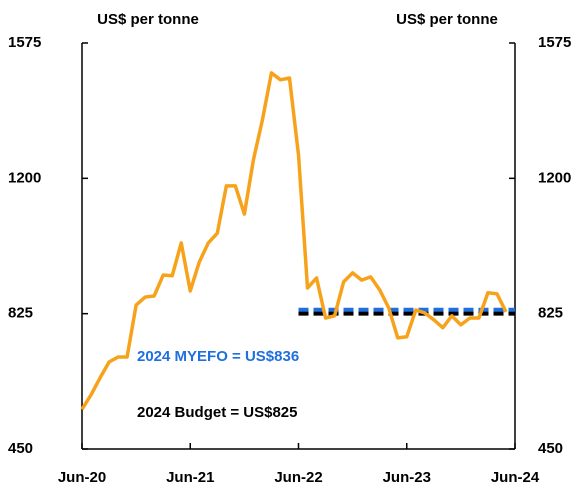 The image size is (585, 500). What do you see at coordinates (554, 42) in the screenshot?
I see `y2-tick-label: 1575` at bounding box center [554, 42].